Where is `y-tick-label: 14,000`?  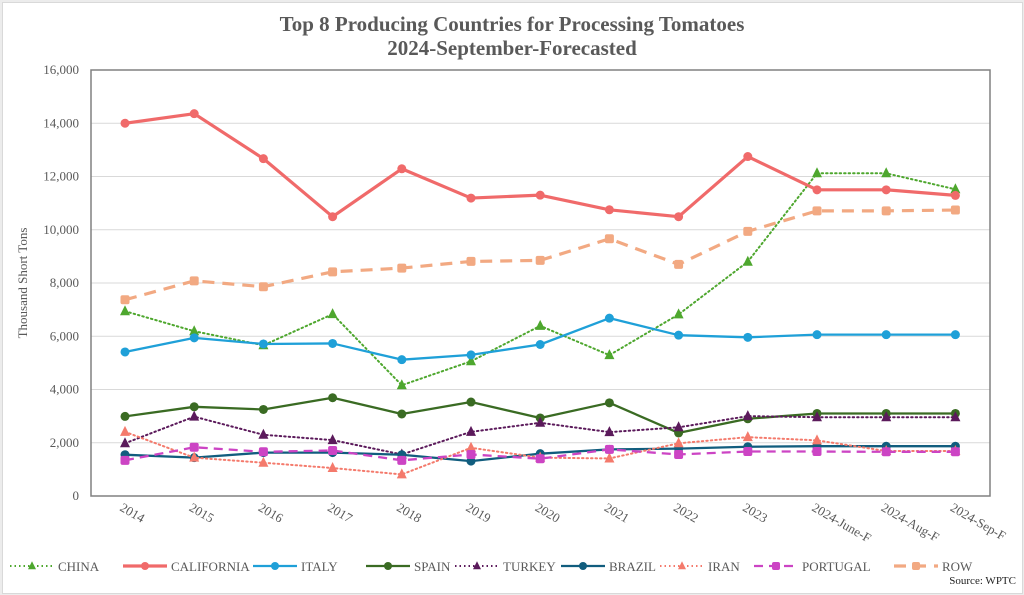
y-tick-label: 14,000 is located at coordinates (61, 122).